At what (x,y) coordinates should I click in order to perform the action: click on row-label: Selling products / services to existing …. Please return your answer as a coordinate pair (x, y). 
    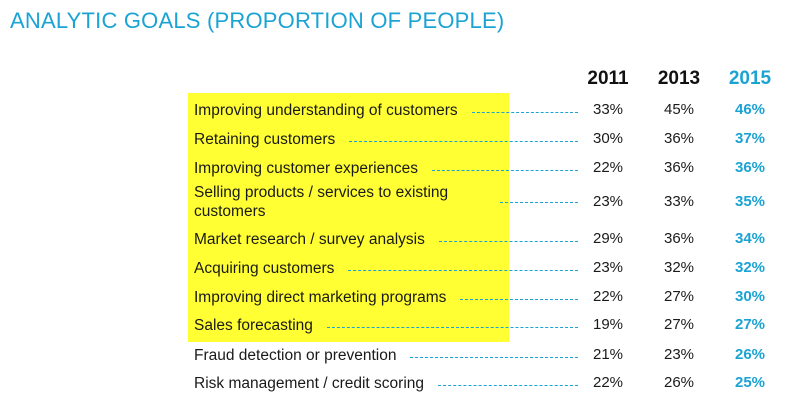
    Looking at the image, I should click on (321, 202).